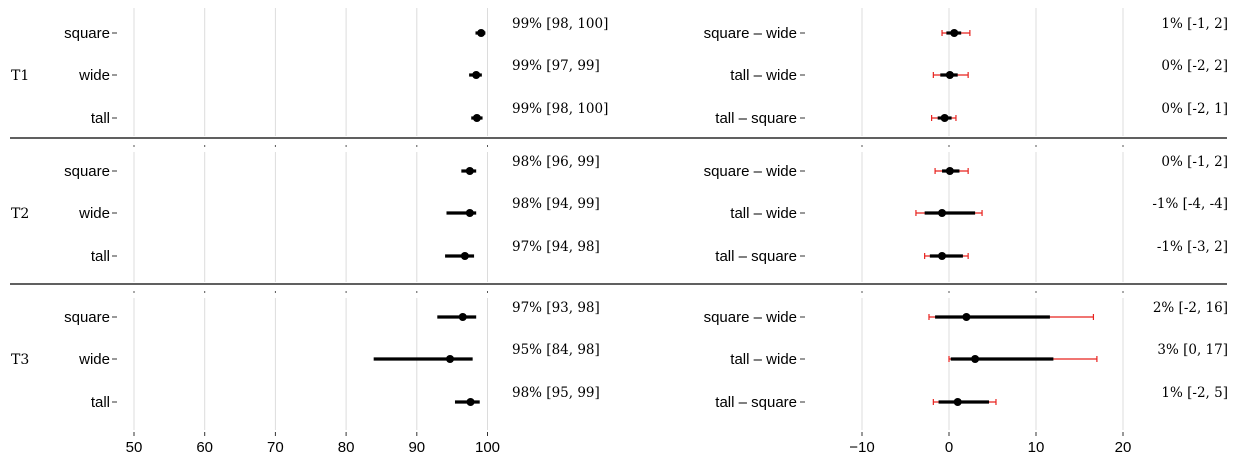  Describe the element at coordinates (556, 162) in the screenshot. I see `ci-annotation: 98% [96, 99]` at that location.